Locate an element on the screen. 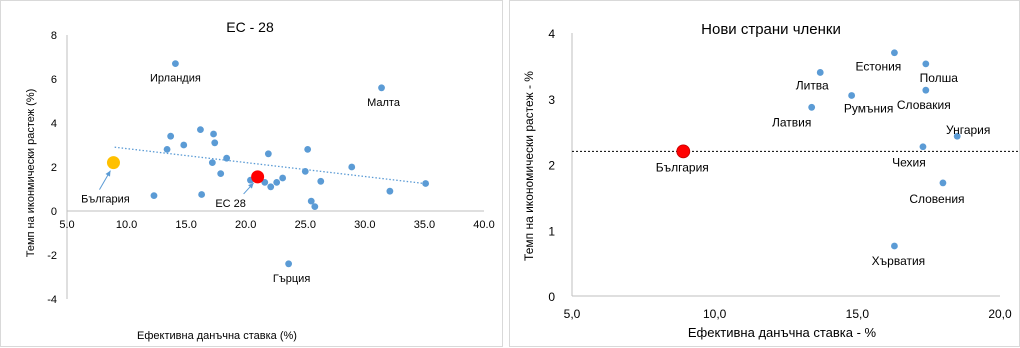 The image size is (1020, 348). malta-label: Малта is located at coordinates (384, 103).